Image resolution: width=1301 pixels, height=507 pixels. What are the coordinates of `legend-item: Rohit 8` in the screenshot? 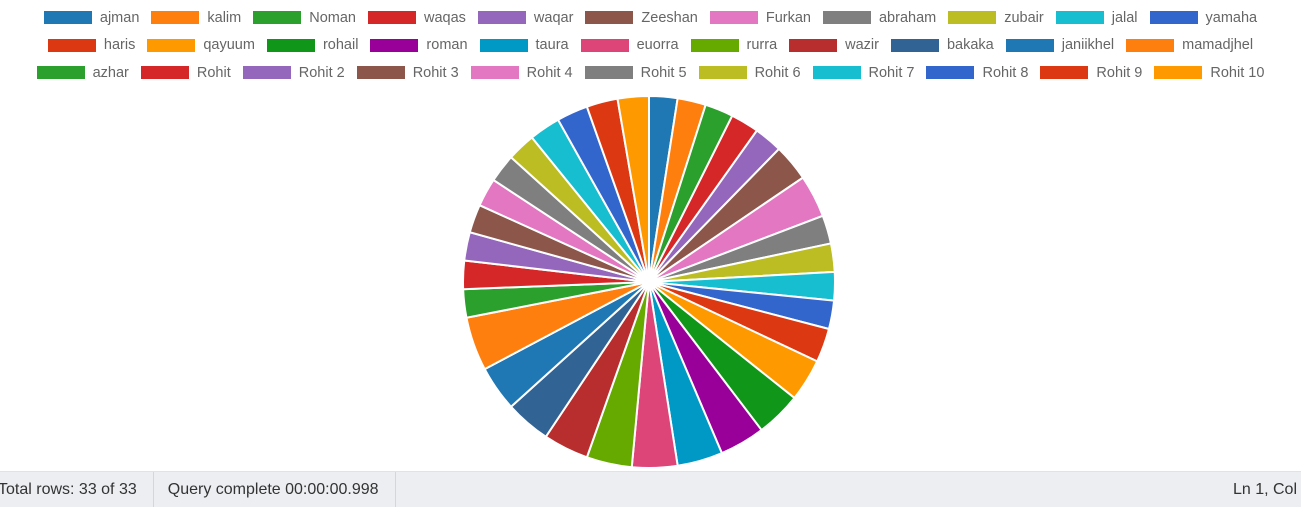 It's located at (977, 73).